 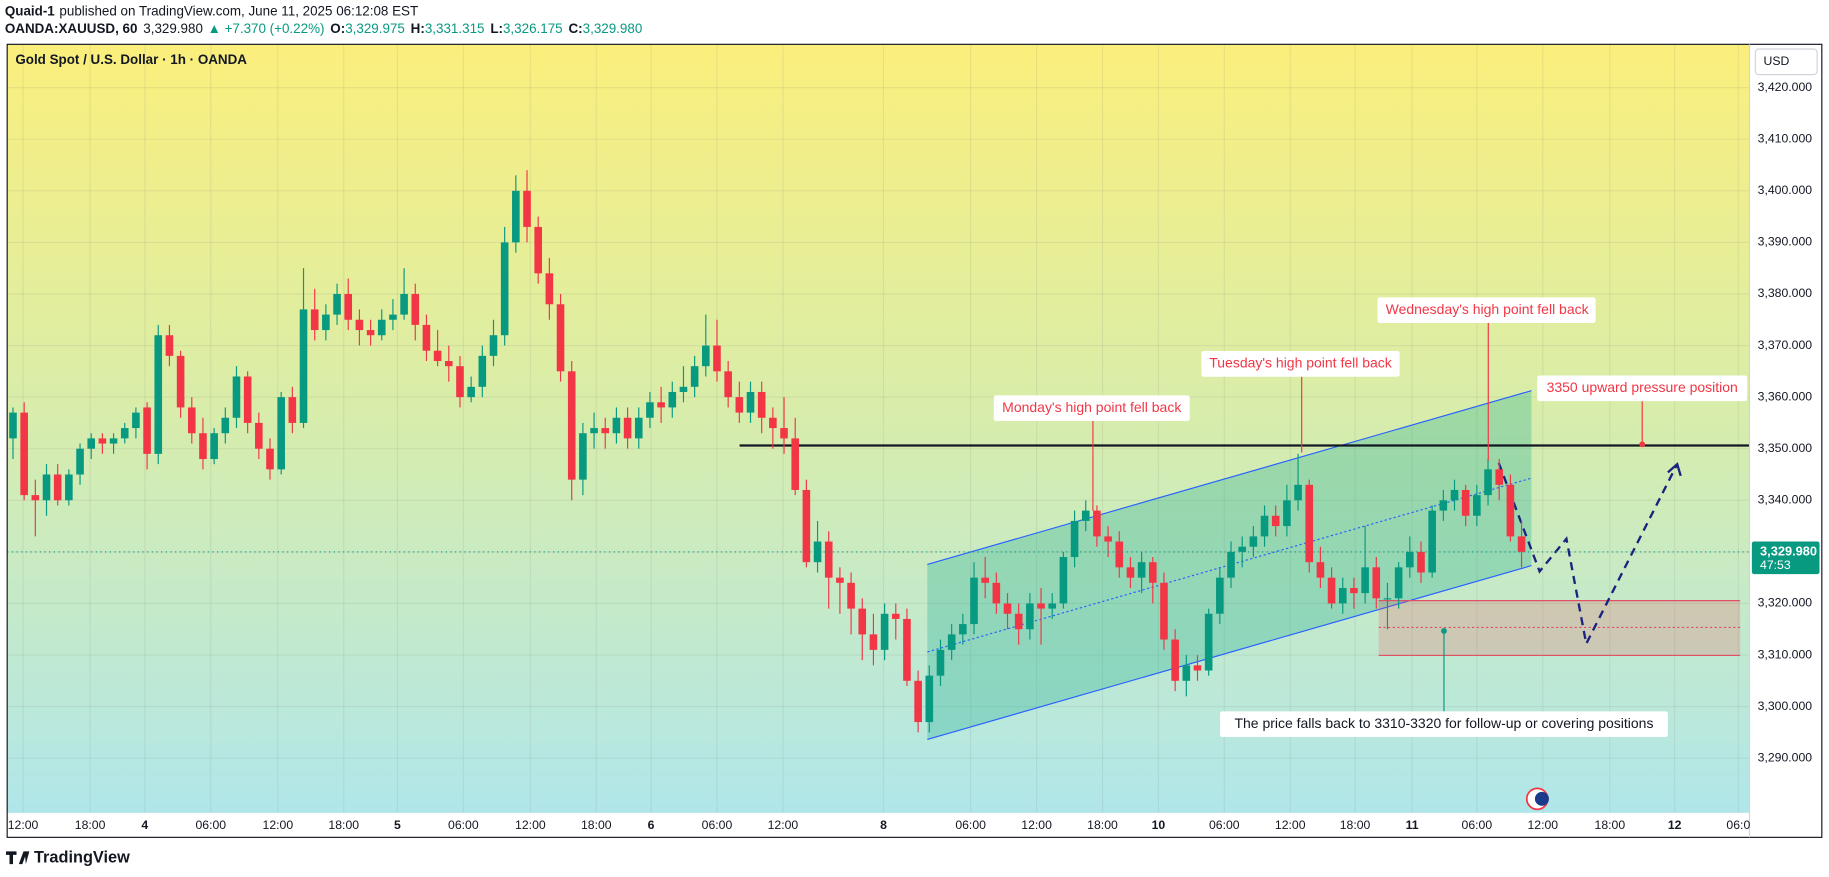 I want to click on change: ▲ +7.370 (+0.22%), so click(x=266, y=28).